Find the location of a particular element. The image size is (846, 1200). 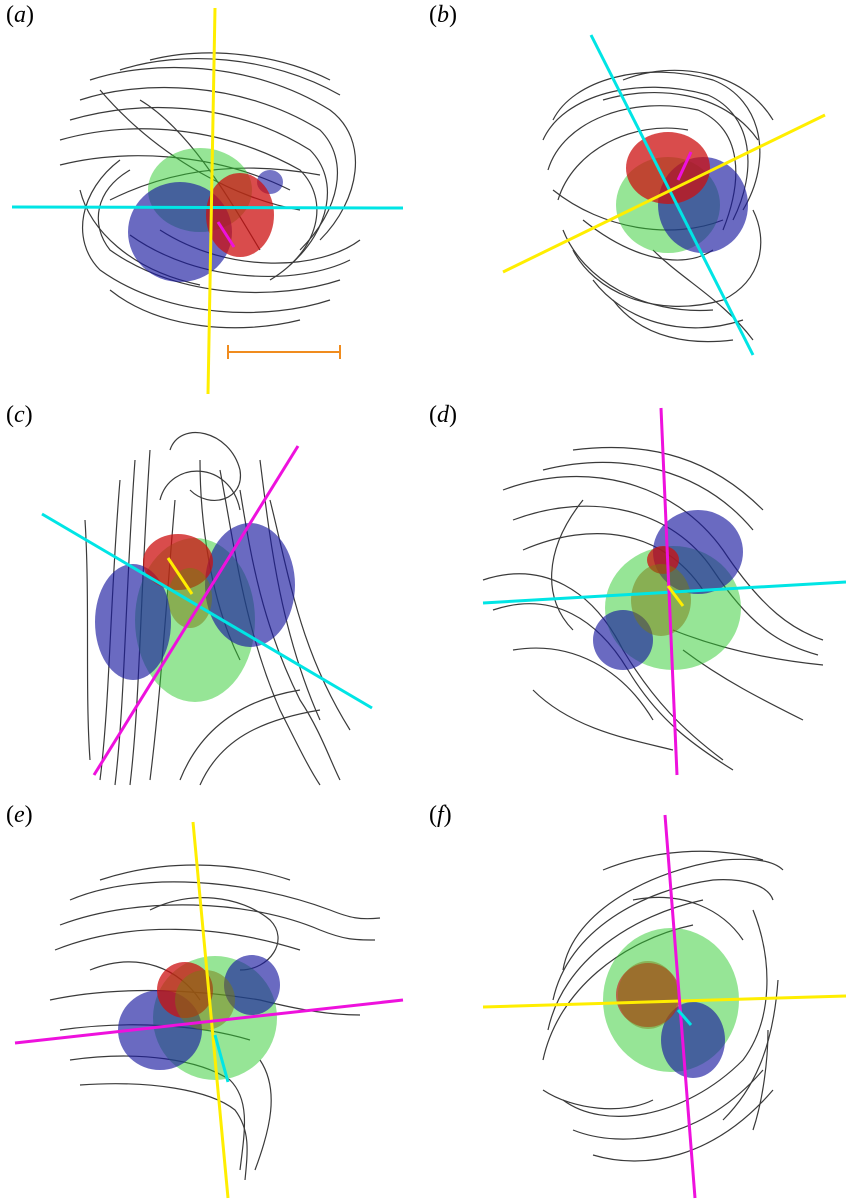

panel-label-b: (b) is located at coordinates (443, 15).